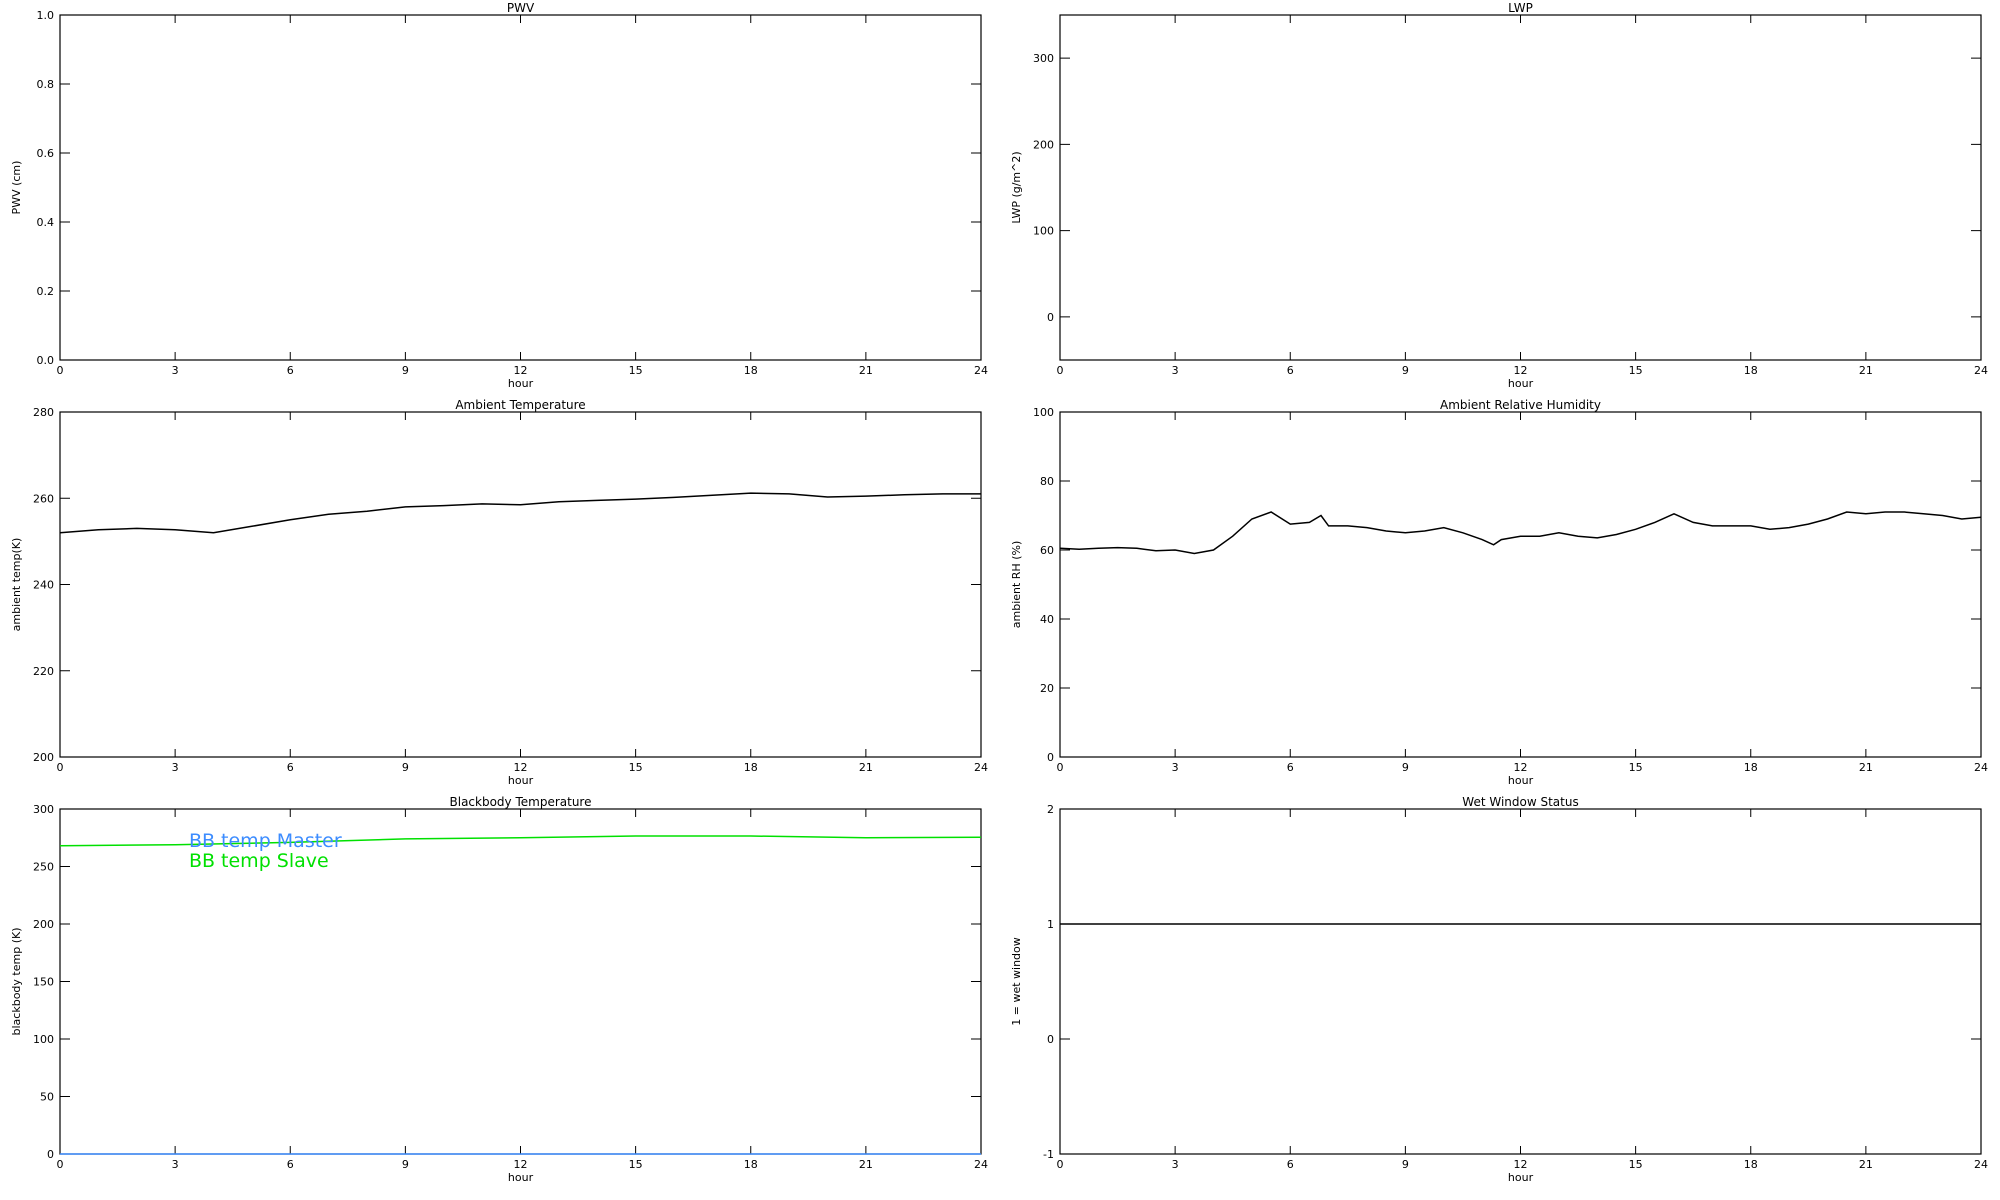 The height and width of the screenshot is (1200, 2000). I want to click on chart-title: Blackbody Temperature, so click(521, 802).